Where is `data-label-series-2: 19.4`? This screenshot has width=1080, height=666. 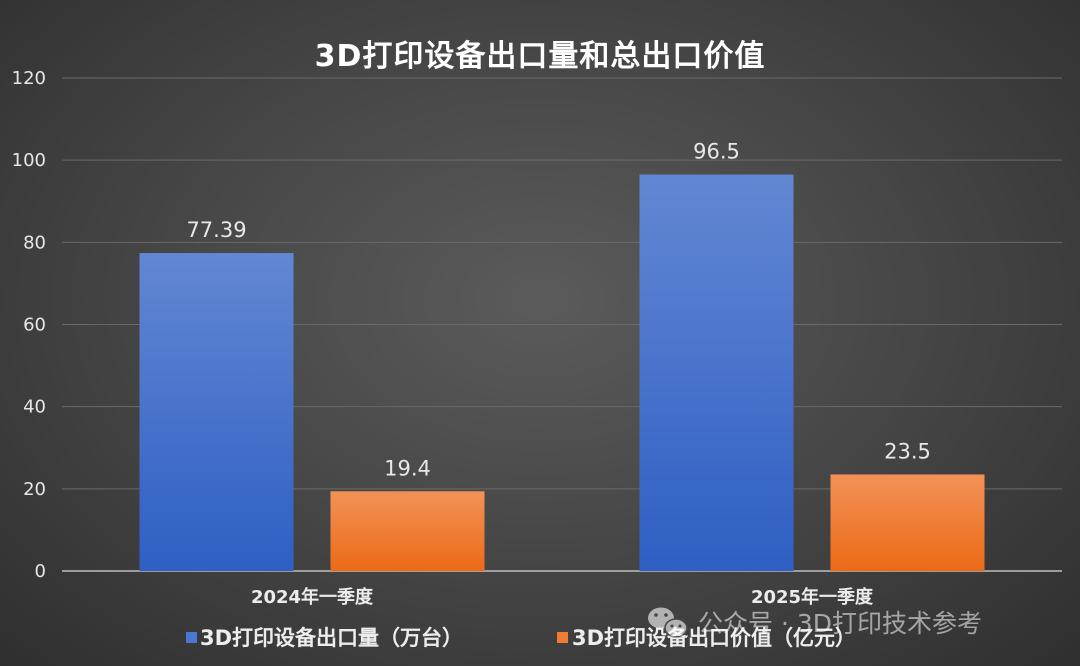
data-label-series-2: 19.4 is located at coordinates (407, 468).